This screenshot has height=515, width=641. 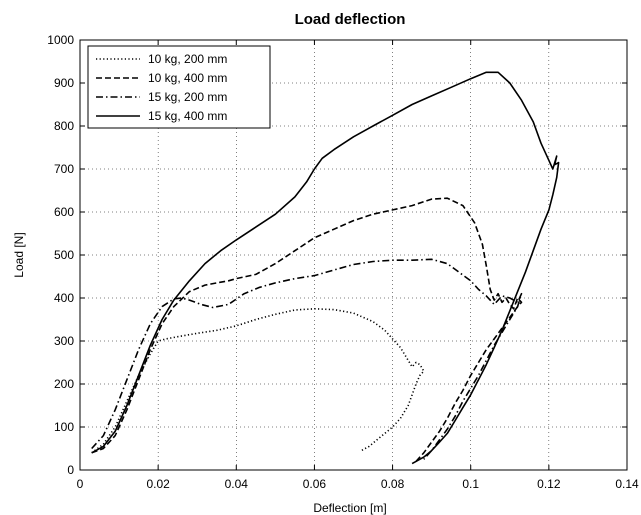 What do you see at coordinates (19, 254) in the screenshot?
I see `y-axis-label: Load [N]` at bounding box center [19, 254].